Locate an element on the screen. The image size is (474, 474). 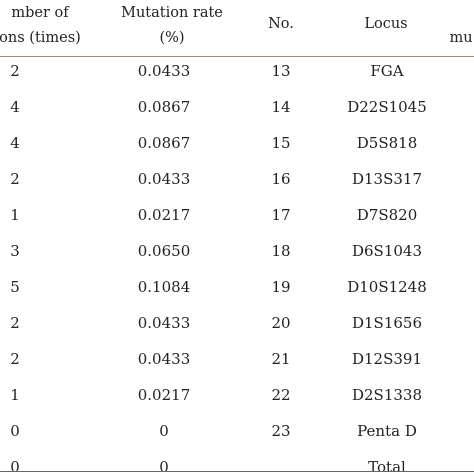
cell-no: 16 is located at coordinates (281, 179).